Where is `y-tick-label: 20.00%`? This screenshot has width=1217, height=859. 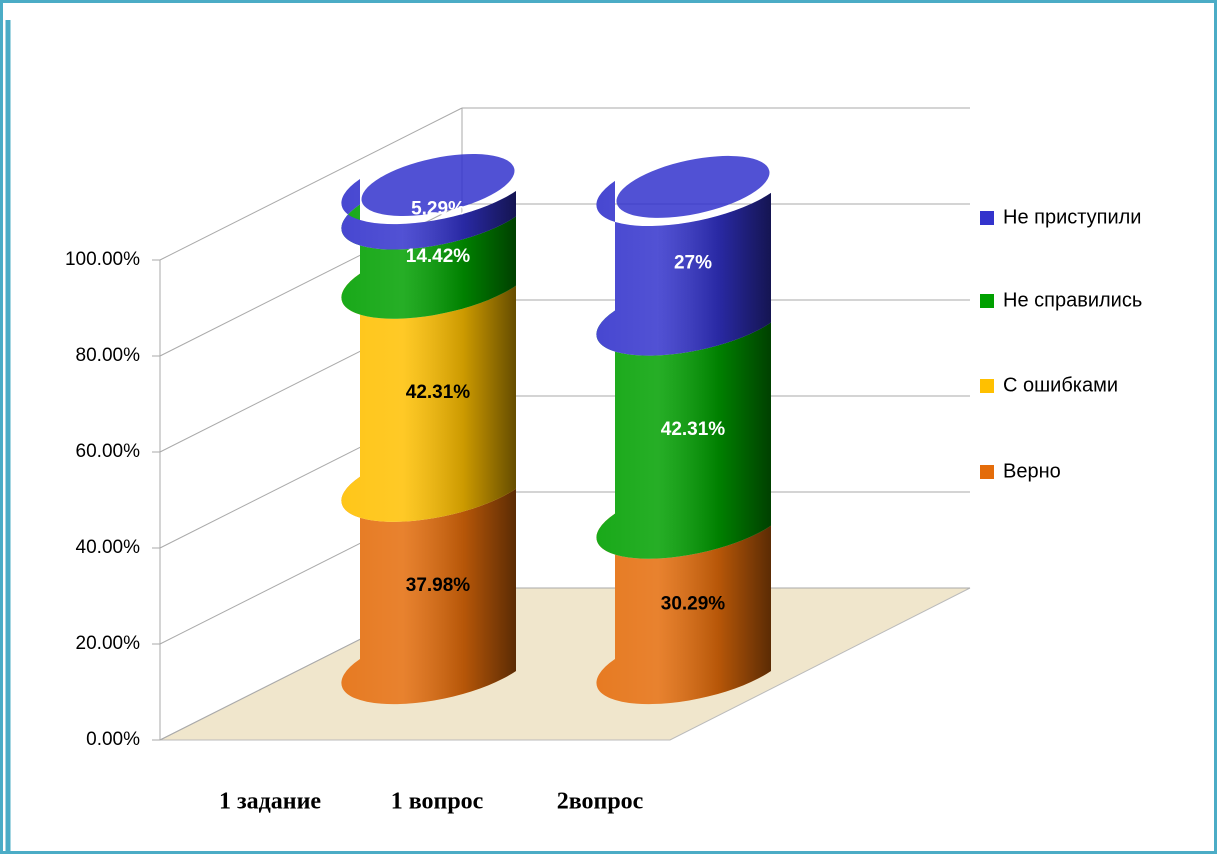 y-tick-label: 20.00% is located at coordinates (108, 643).